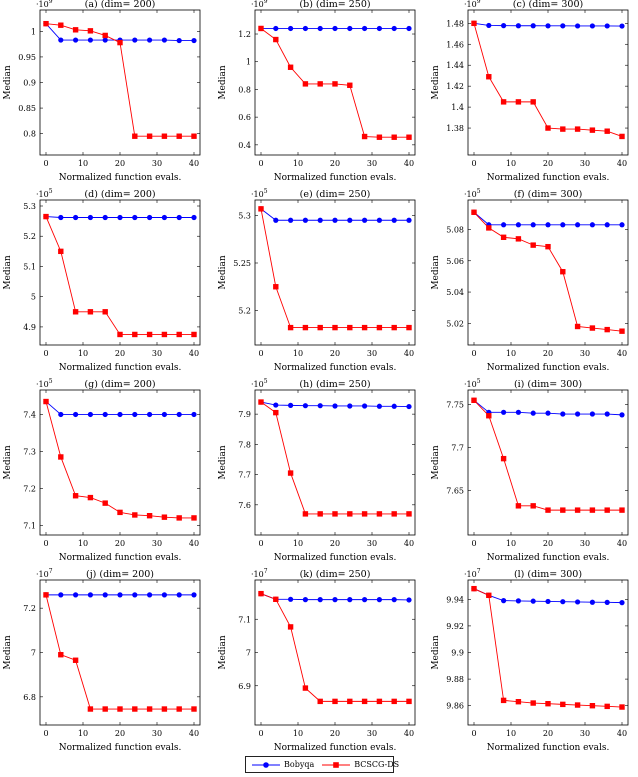 The height and width of the screenshot is (777, 638). I want to click on y-multiplier-exponent: 7, so click(266, 571).